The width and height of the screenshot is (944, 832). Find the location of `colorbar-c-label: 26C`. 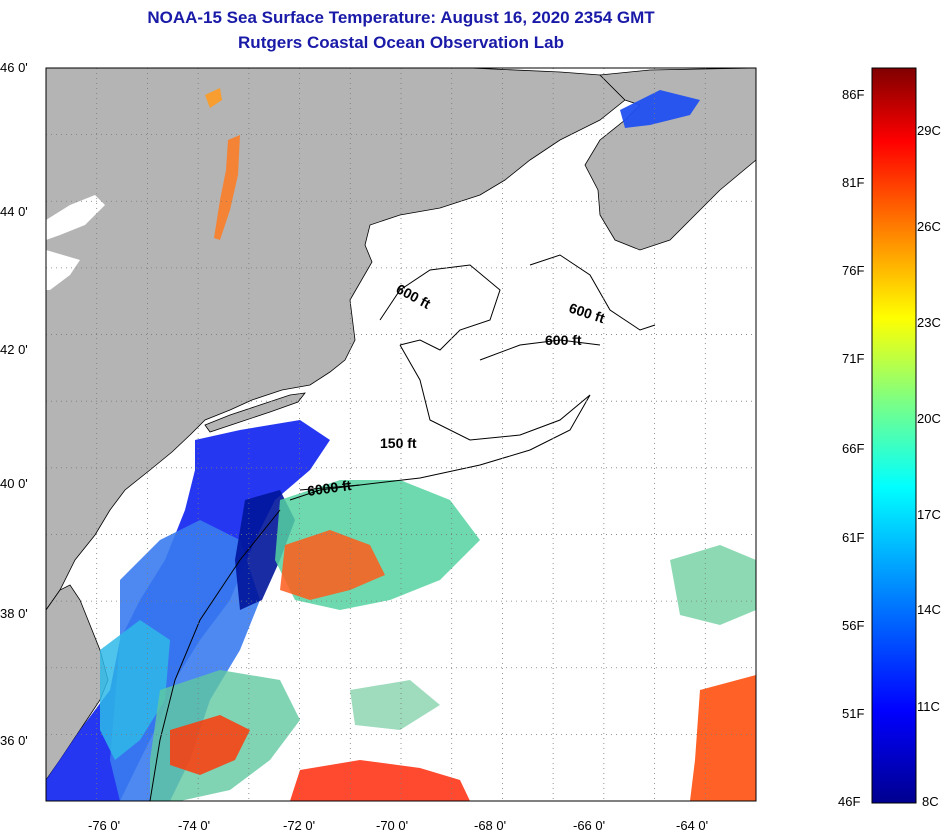

colorbar-c-label: 26C is located at coordinates (929, 226).